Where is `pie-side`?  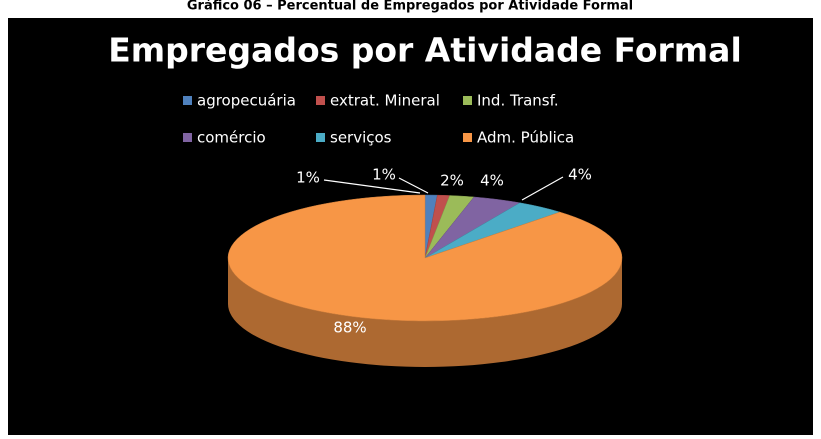 pie-side is located at coordinates (425, 312).